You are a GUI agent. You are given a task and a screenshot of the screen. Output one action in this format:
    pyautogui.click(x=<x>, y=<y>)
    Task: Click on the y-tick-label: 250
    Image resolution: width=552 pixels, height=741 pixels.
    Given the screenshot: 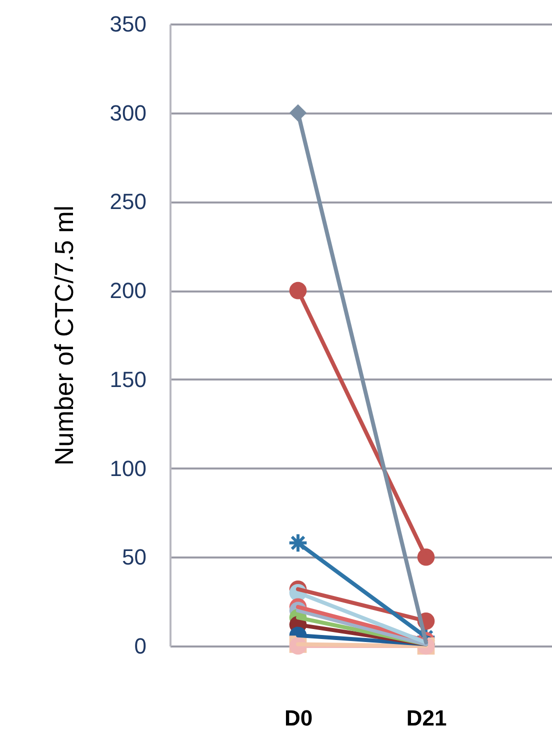 What is the action you would take?
    pyautogui.click(x=128, y=201)
    